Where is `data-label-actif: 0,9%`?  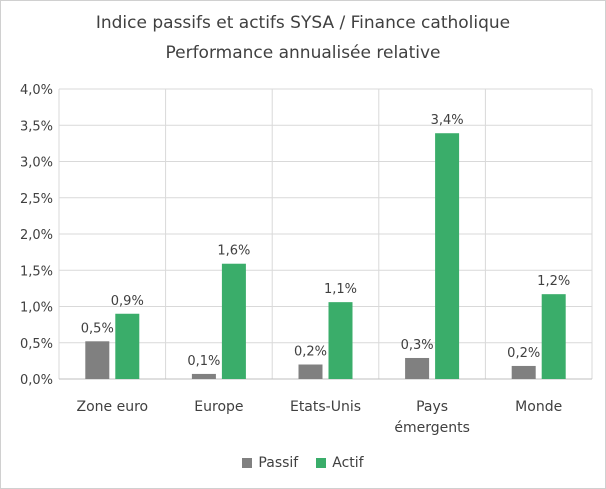
data-label-actif: 0,9% is located at coordinates (127, 301).